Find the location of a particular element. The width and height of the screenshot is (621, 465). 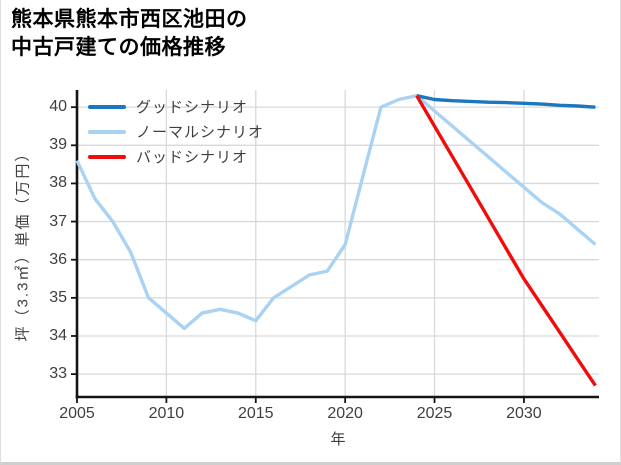

bad-scenario-line-icon is located at coordinates (107, 156).